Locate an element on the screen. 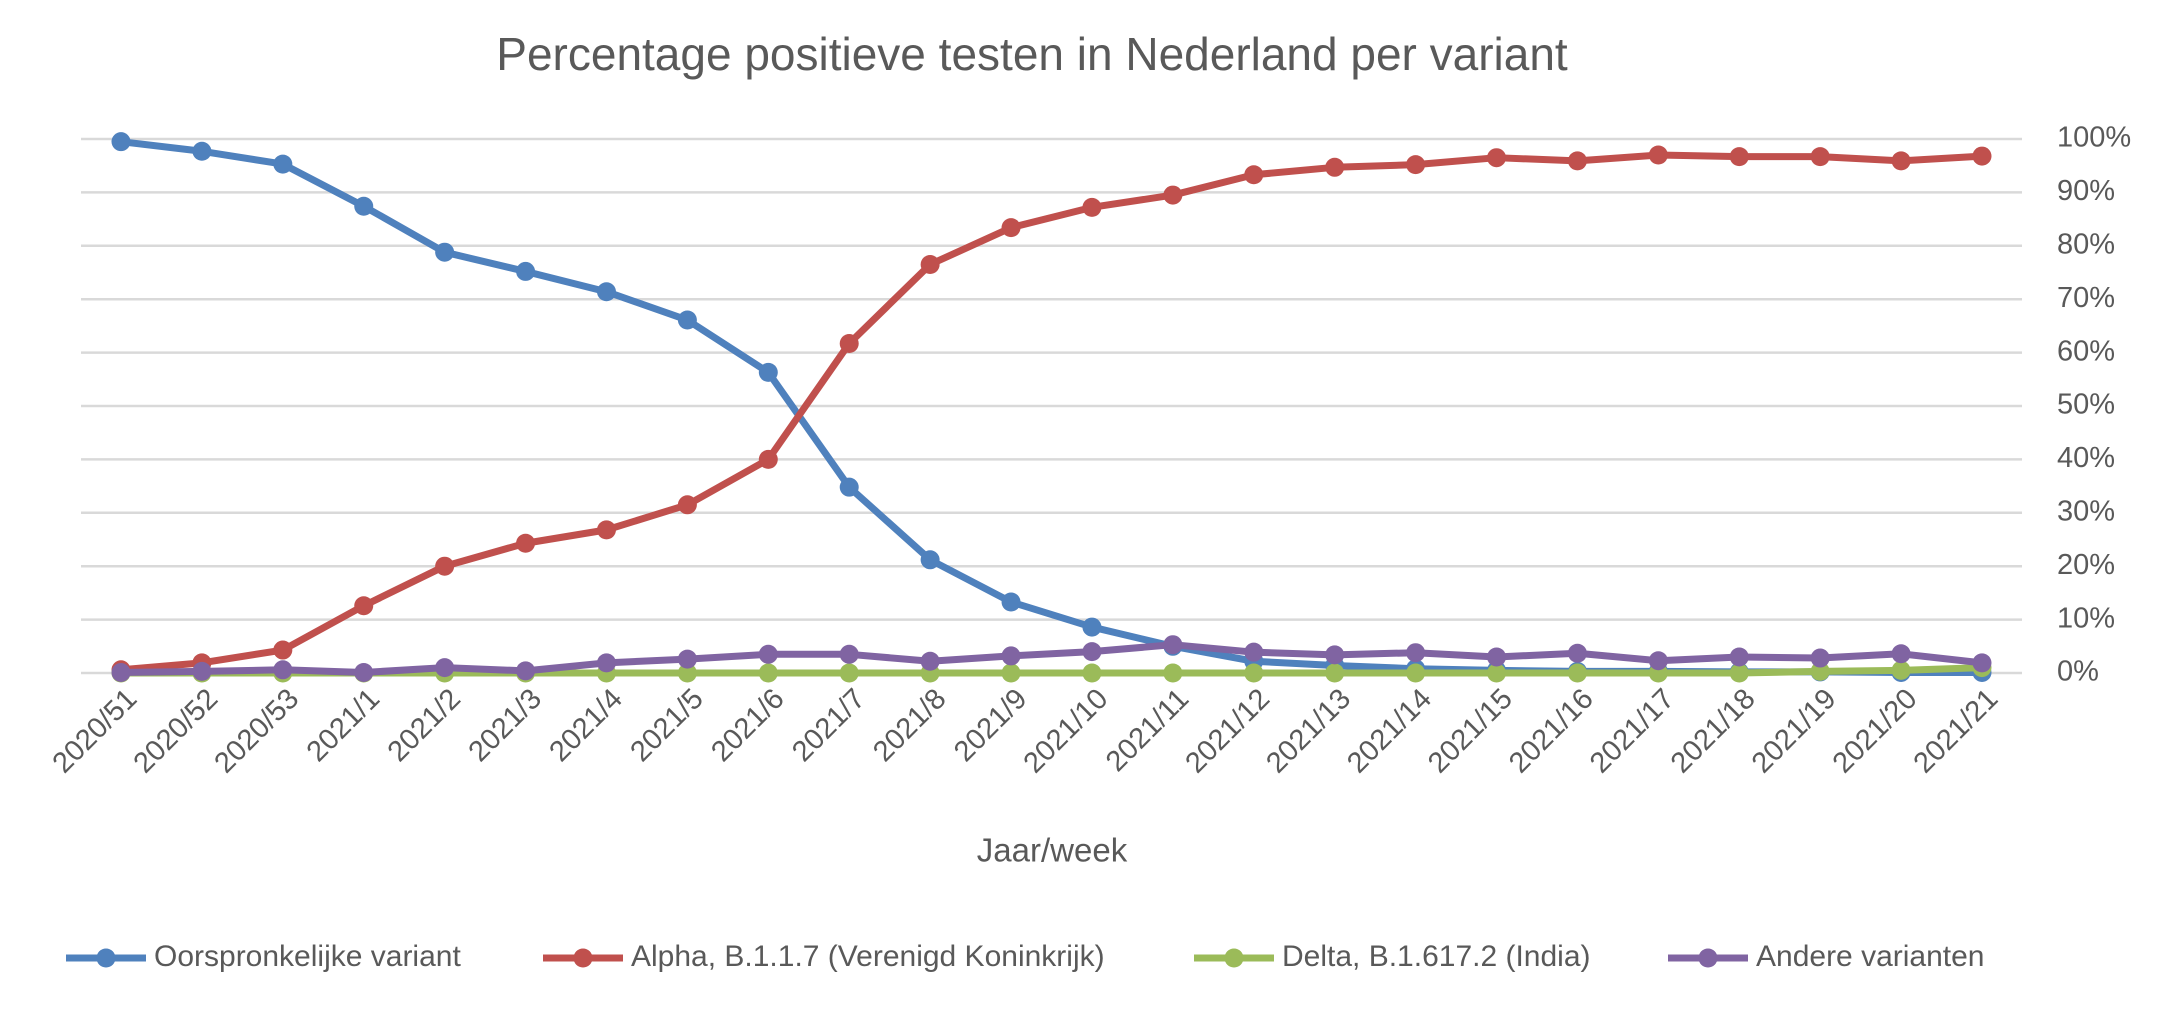 The image size is (2158, 1012). x-tick-label: 2021/13 is located at coordinates (1308, 731).